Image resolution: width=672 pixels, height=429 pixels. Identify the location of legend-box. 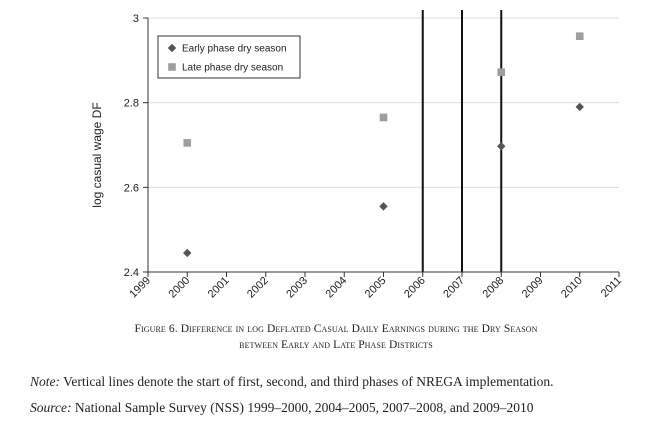
(229, 57).